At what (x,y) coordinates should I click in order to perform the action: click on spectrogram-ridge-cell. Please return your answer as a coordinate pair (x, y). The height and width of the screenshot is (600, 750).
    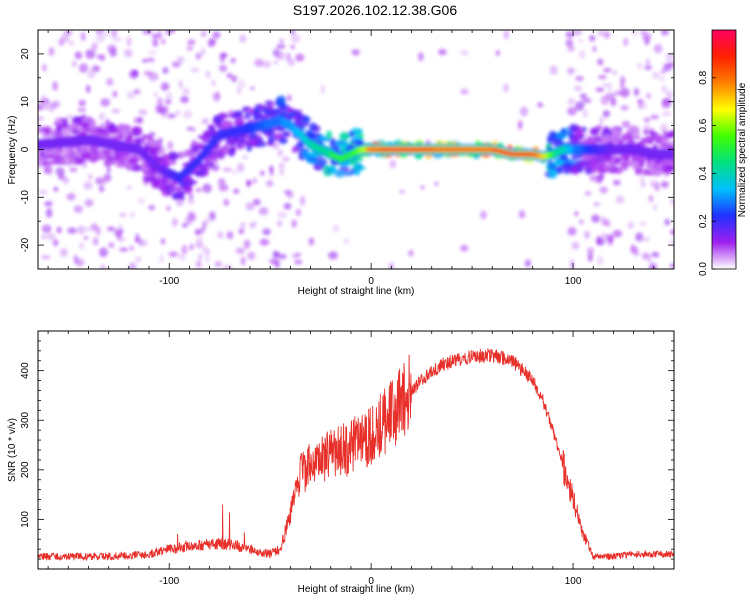
    Looking at the image, I should click on (430, 149).